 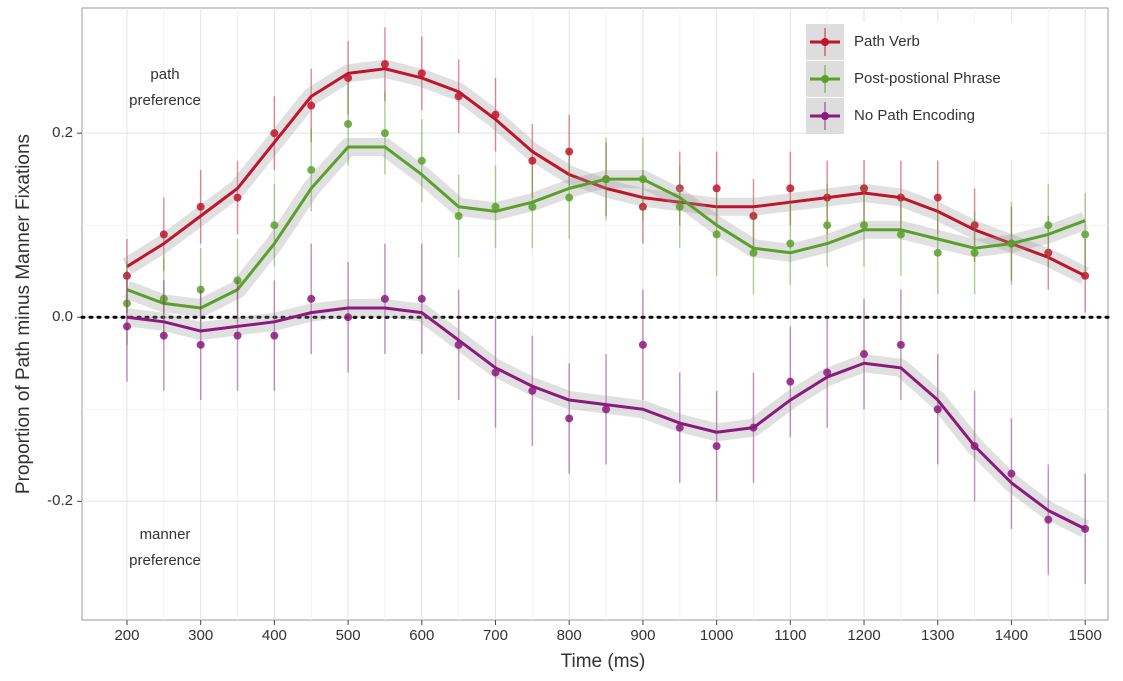 What do you see at coordinates (923, 91) in the screenshot?
I see `legend-box` at bounding box center [923, 91].